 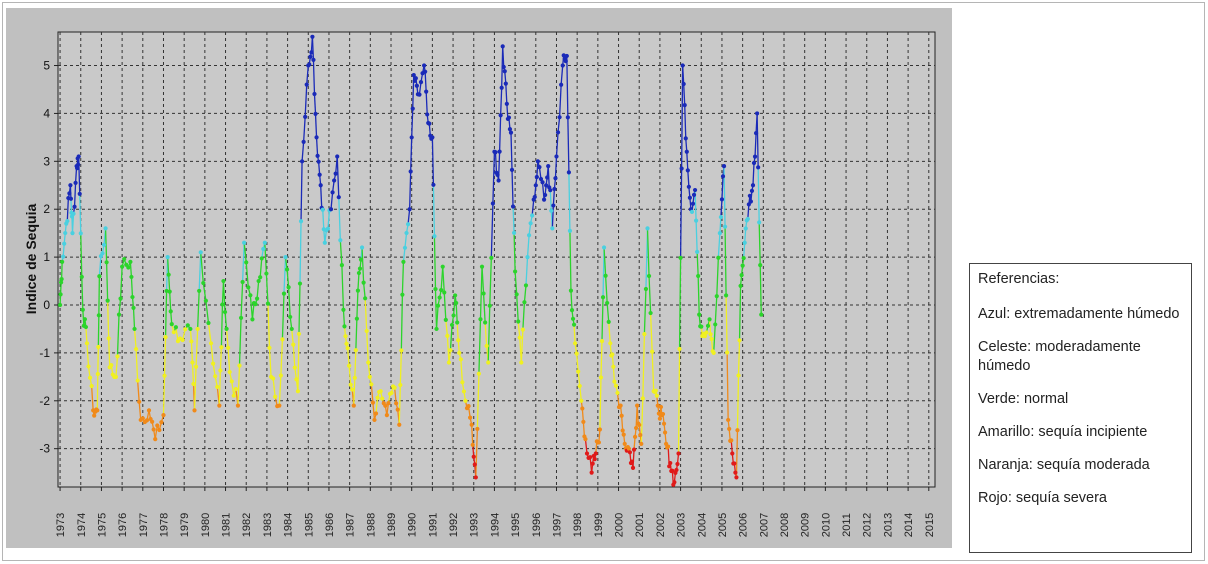 What do you see at coordinates (164, 525) in the screenshot?
I see `x-tick-label: 1978` at bounding box center [164, 525].